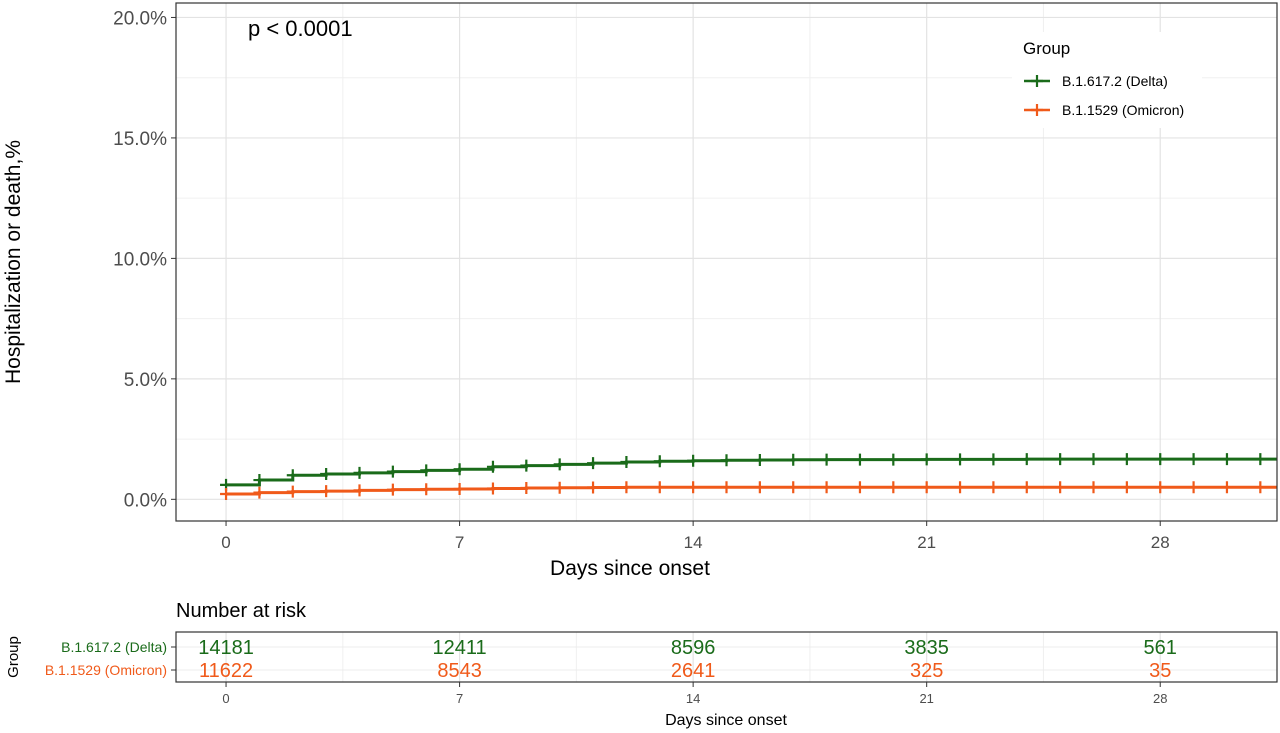 This screenshot has height=733, width=1280. I want to click on y-tick-label: 0.0%, so click(145, 500).